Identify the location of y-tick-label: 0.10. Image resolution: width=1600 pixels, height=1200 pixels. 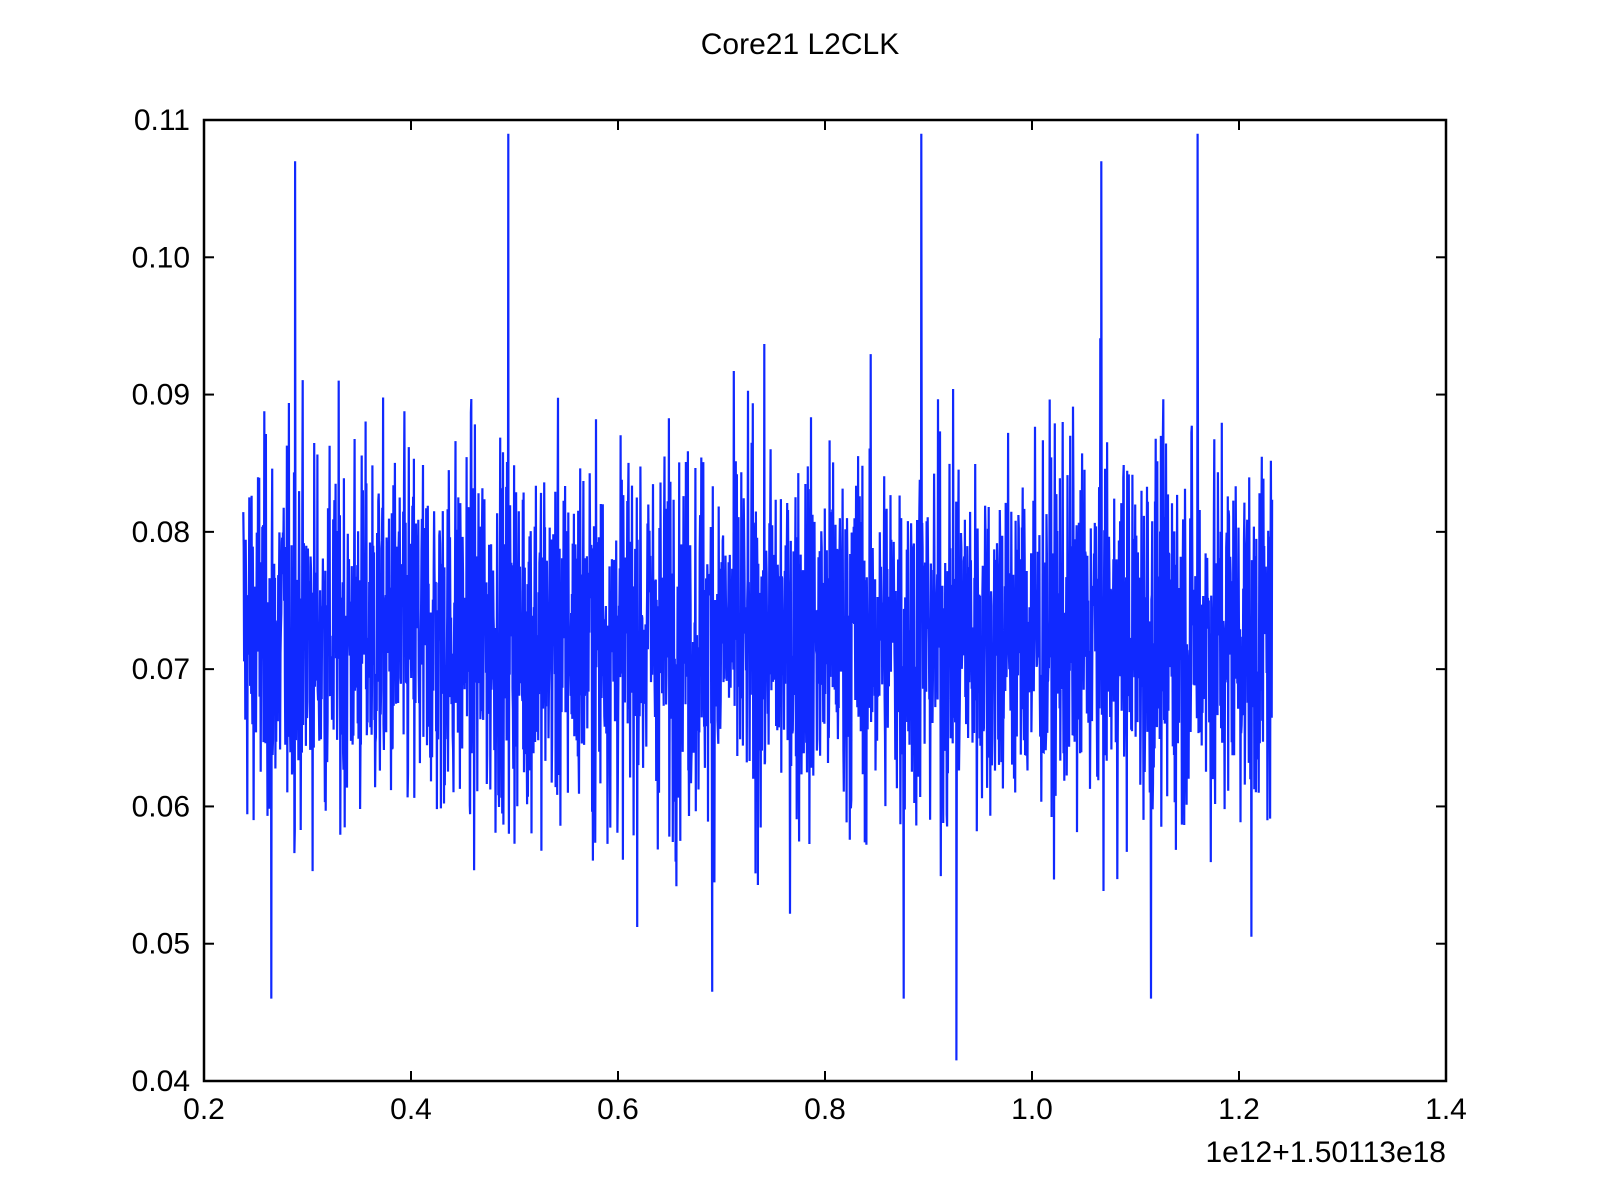
(161, 257).